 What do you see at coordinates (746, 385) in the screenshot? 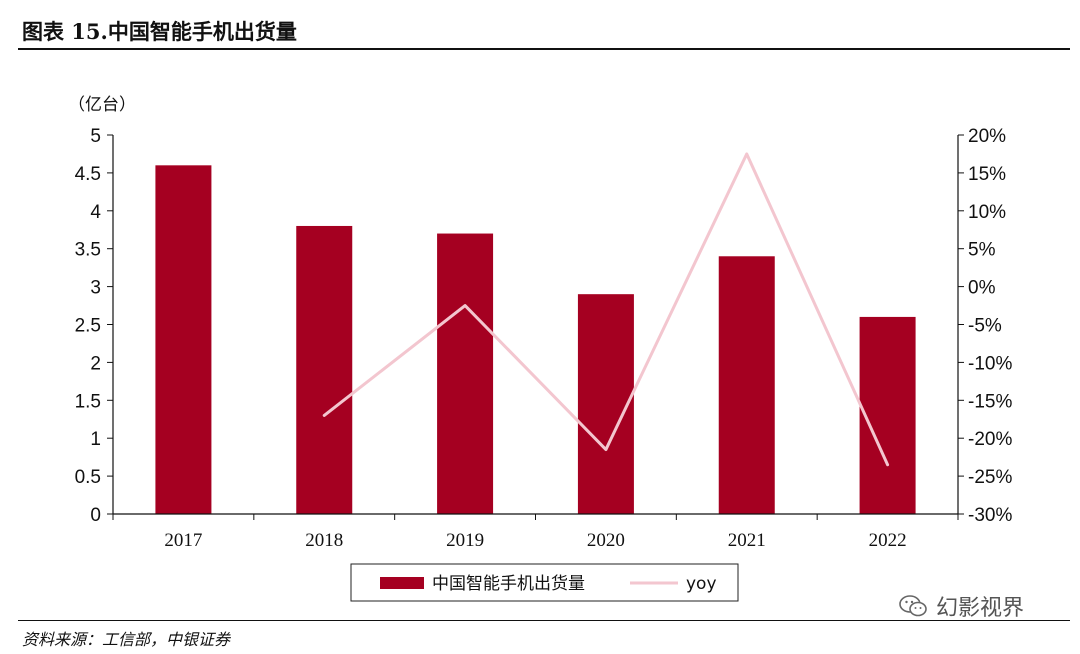
I see `bar-2021` at bounding box center [746, 385].